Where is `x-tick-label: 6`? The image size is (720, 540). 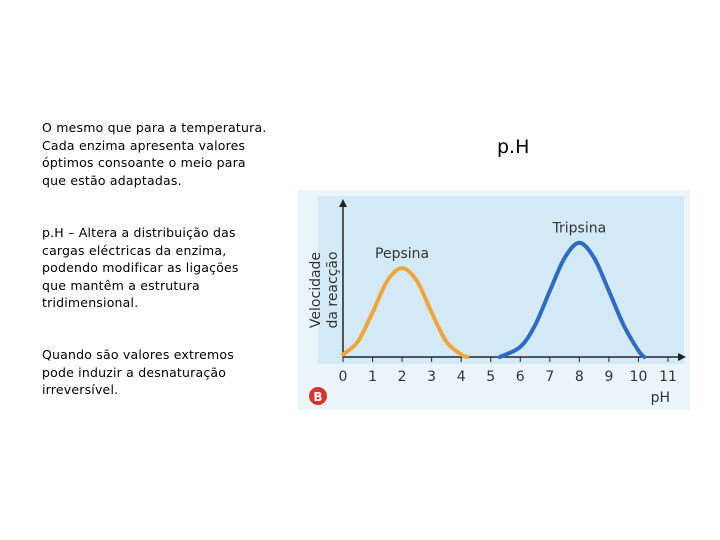
x-tick-label: 6 is located at coordinates (520, 377).